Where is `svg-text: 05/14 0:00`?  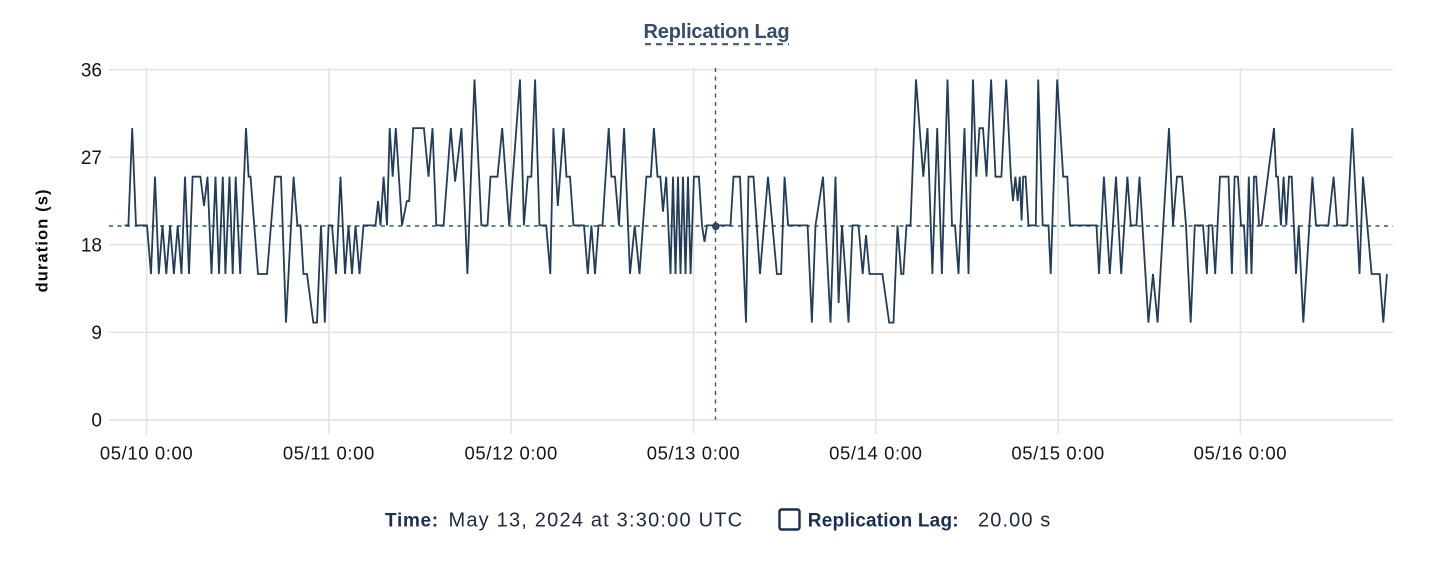
svg-text: 05/14 0:00 is located at coordinates (875, 453).